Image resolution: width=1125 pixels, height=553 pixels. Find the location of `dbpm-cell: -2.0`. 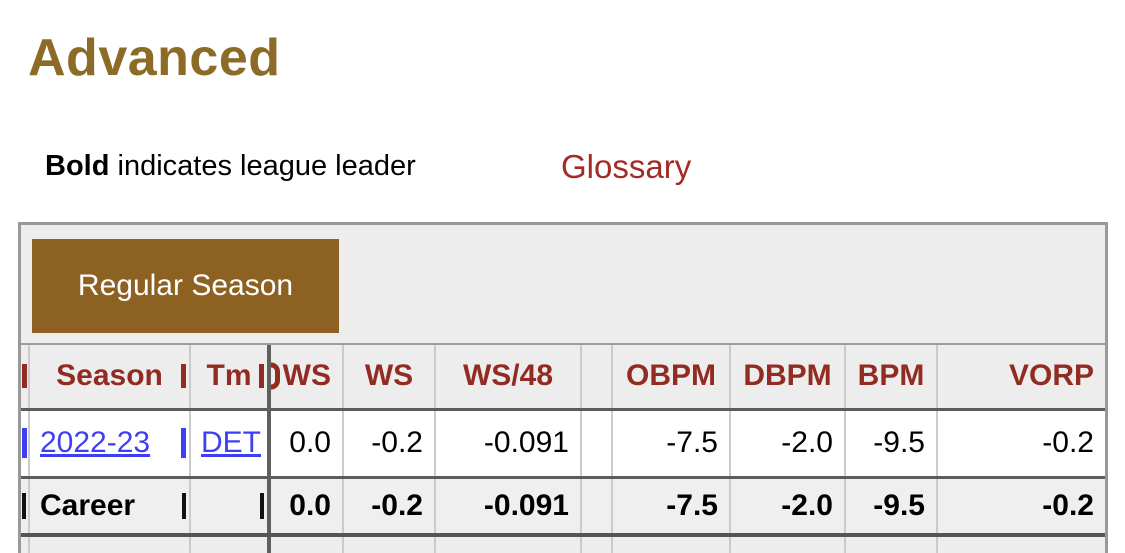

dbpm-cell: -2.0 is located at coordinates (788, 444).